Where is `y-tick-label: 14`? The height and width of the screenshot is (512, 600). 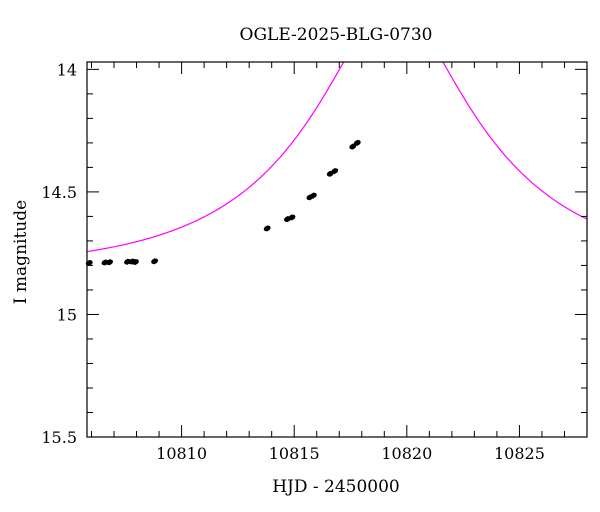 y-tick-label: 14 is located at coordinates (67, 69).